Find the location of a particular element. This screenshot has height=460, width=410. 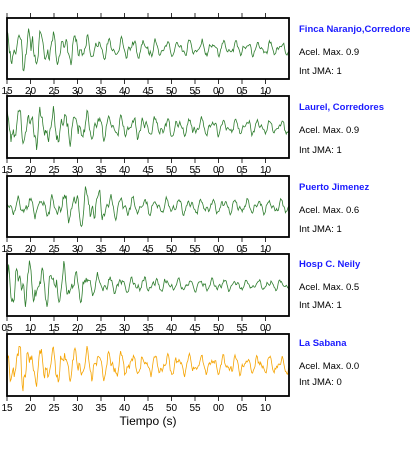

int-jma-4: Int JMA: 1 is located at coordinates (320, 305).